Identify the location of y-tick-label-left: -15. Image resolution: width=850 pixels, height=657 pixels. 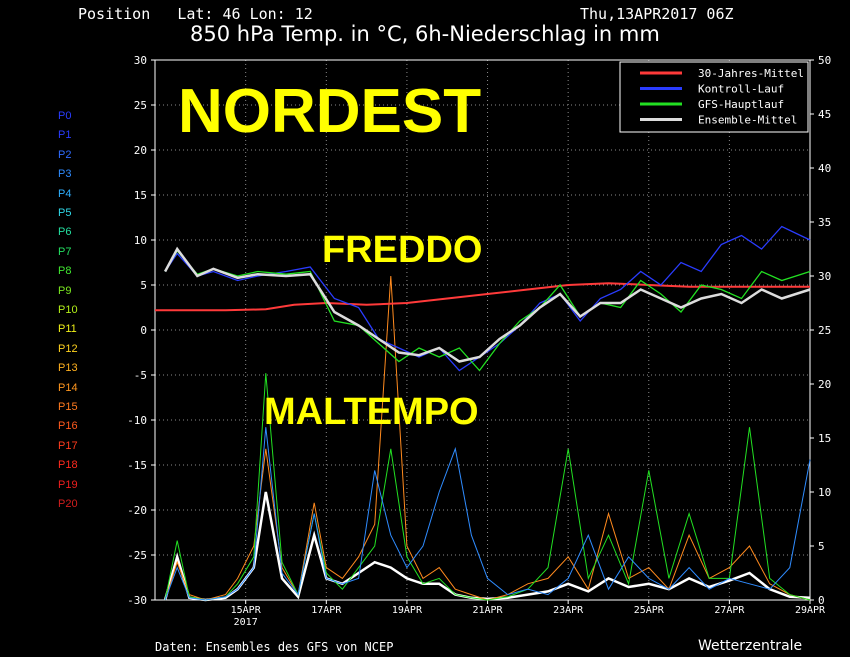
(137, 465).